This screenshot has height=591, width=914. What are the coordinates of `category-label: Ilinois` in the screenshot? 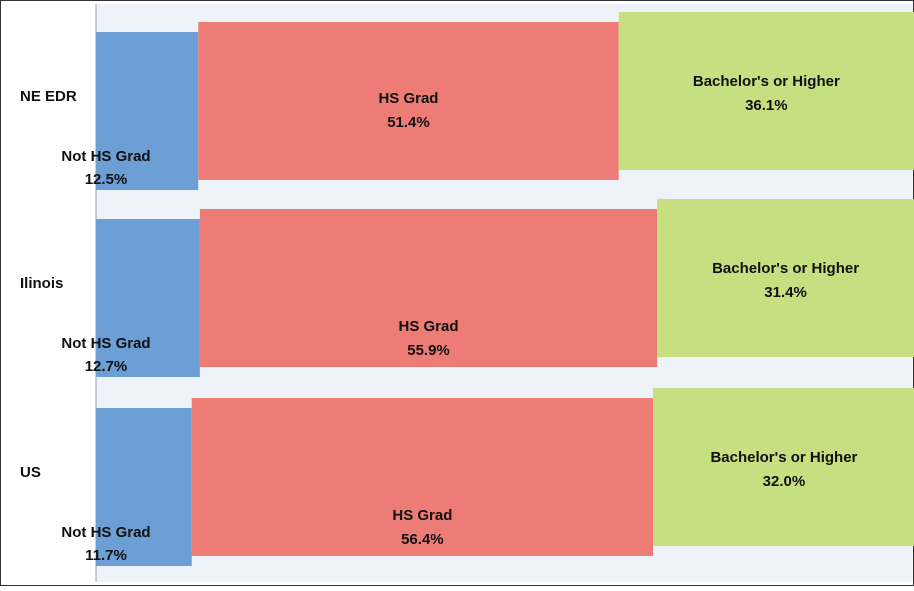 It's located at (41, 283).